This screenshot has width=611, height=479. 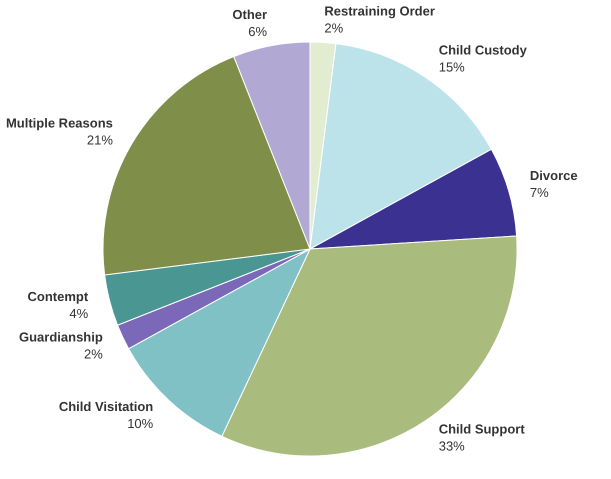 I want to click on slice-label: Divorce, so click(x=554, y=176).